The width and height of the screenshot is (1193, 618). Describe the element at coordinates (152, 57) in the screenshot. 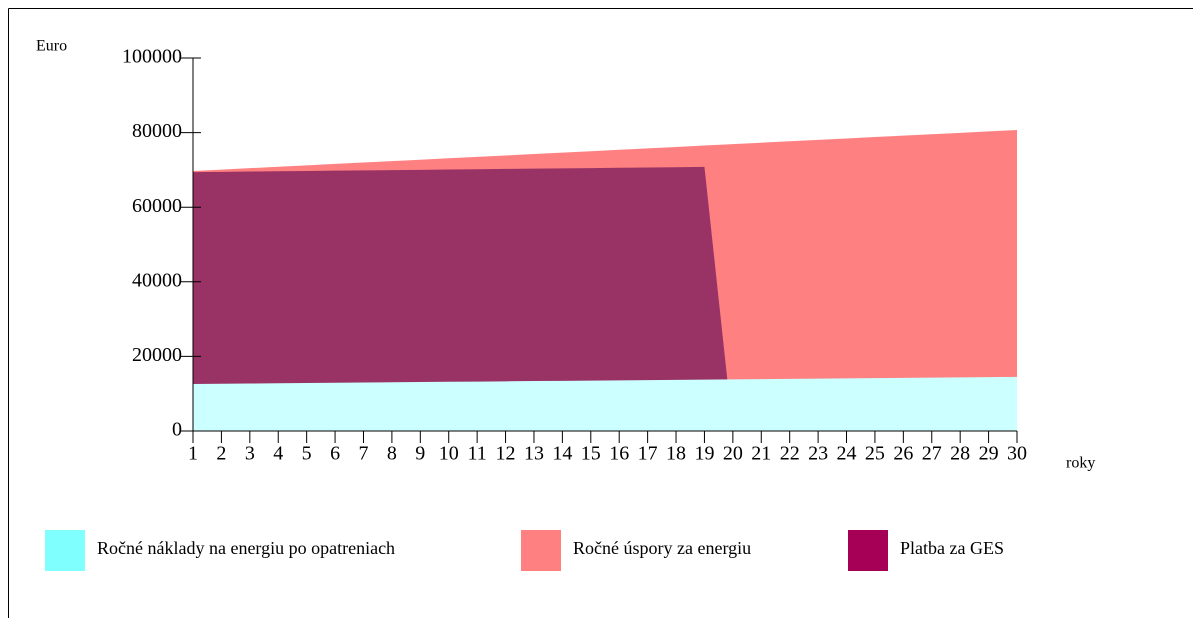

I see `y-tick-label: 100000` at that location.